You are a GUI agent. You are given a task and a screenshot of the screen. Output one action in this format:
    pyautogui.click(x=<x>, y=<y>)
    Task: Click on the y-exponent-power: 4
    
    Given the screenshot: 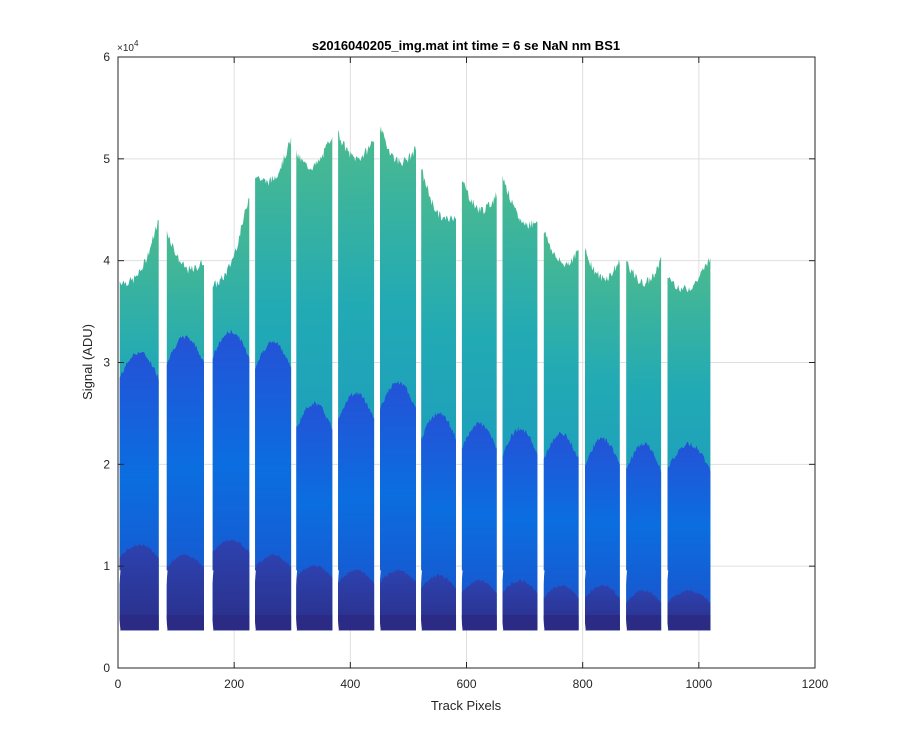 What is the action you would take?
    pyautogui.click(x=136, y=43)
    